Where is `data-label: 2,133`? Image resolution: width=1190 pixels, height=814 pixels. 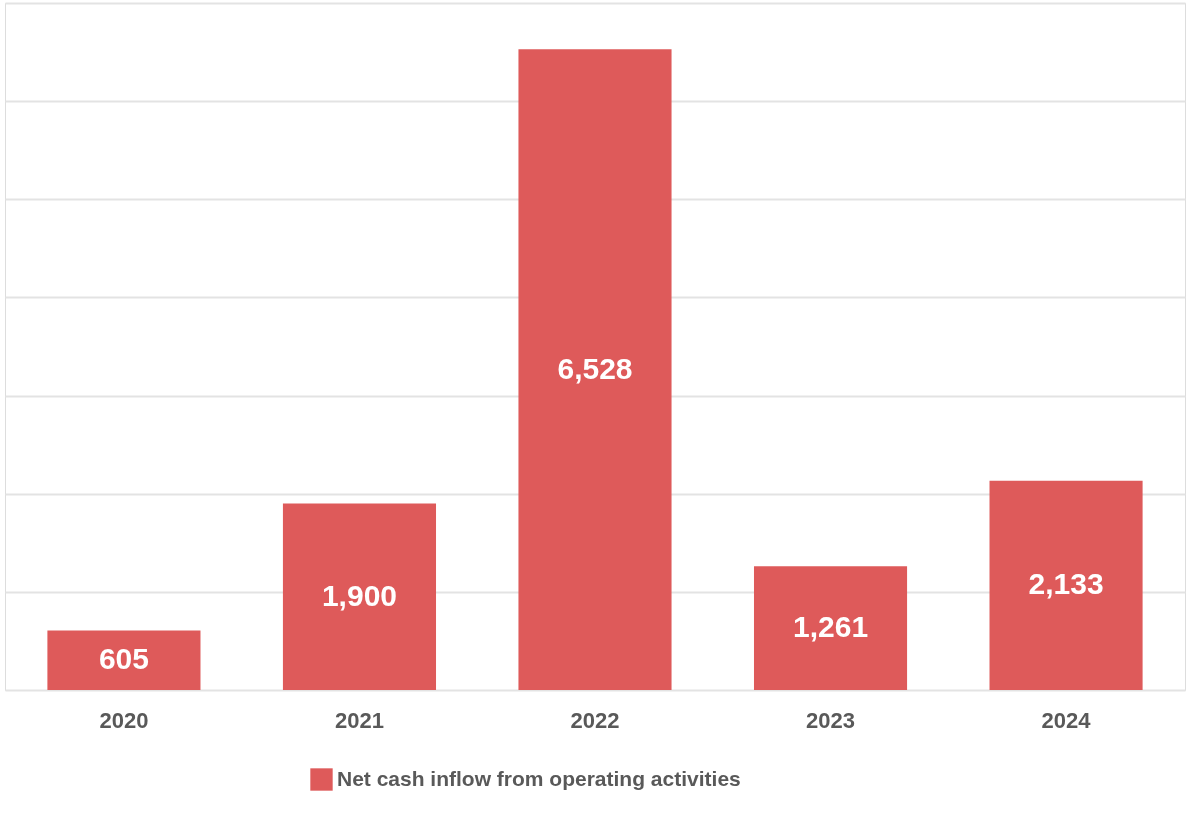
data-label: 2,133 is located at coordinates (1066, 584).